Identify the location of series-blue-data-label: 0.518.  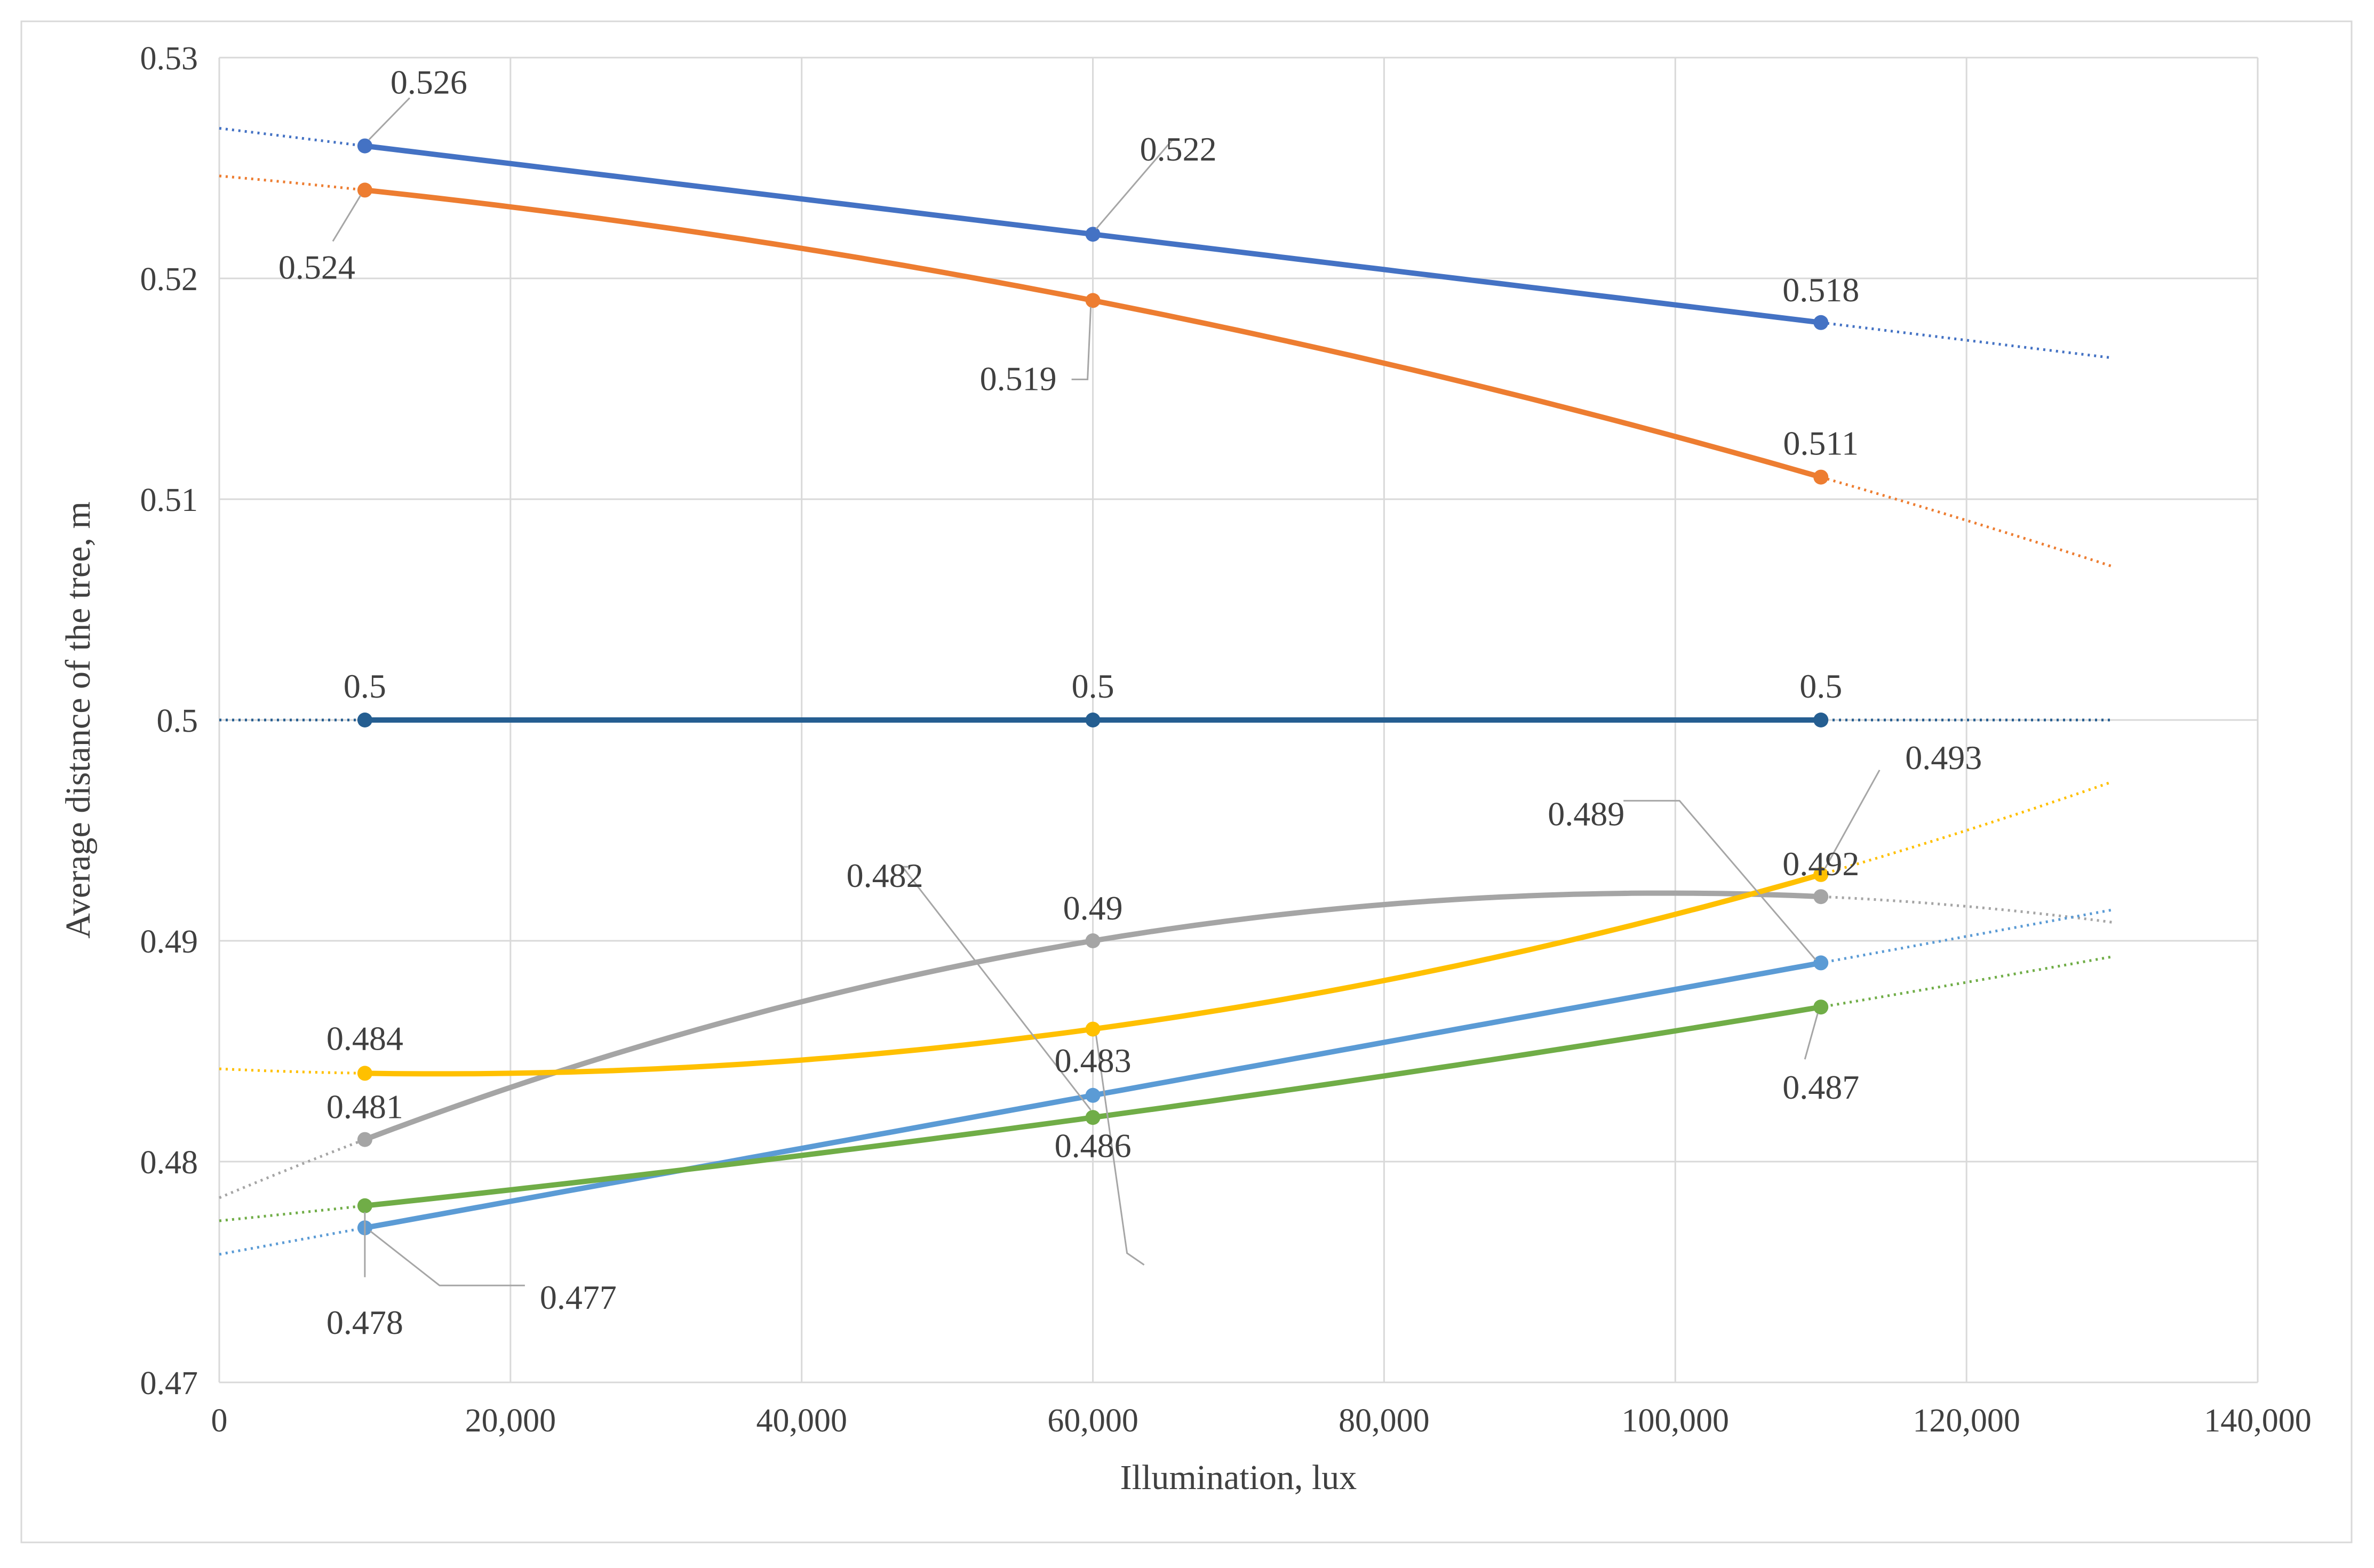
(1821, 290).